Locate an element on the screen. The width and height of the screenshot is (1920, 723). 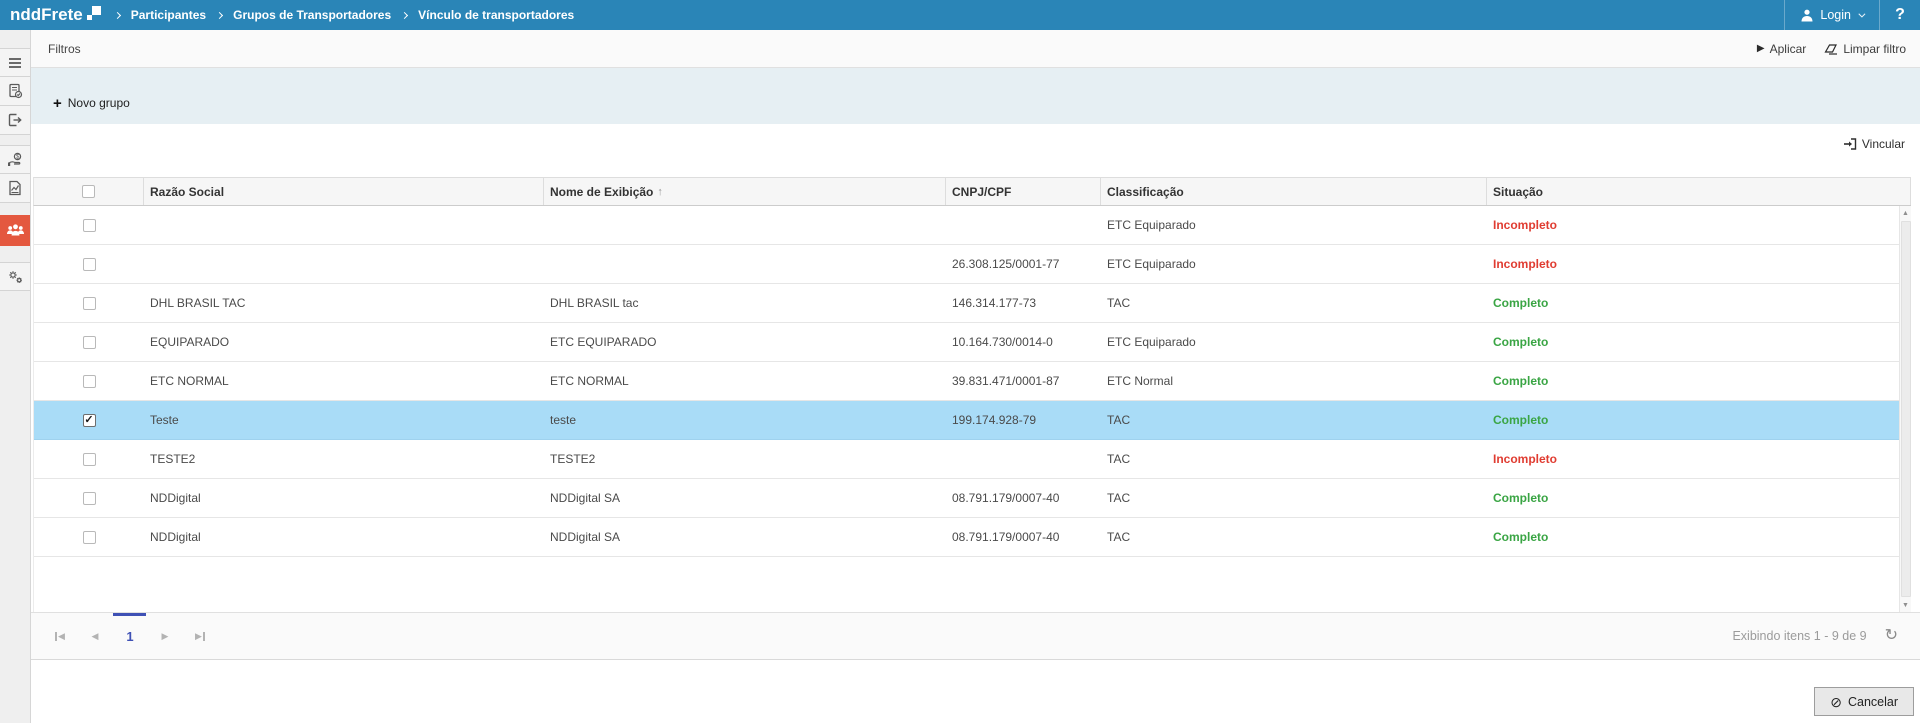
vertical-scrollbar: ▲ ▼ is located at coordinates (1905, 409).